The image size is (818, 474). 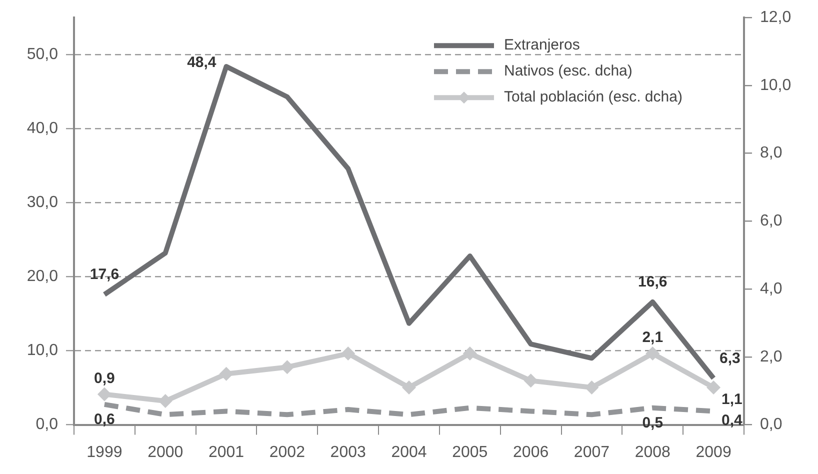 What do you see at coordinates (652, 452) in the screenshot?
I see `x-tick-label: 2008` at bounding box center [652, 452].